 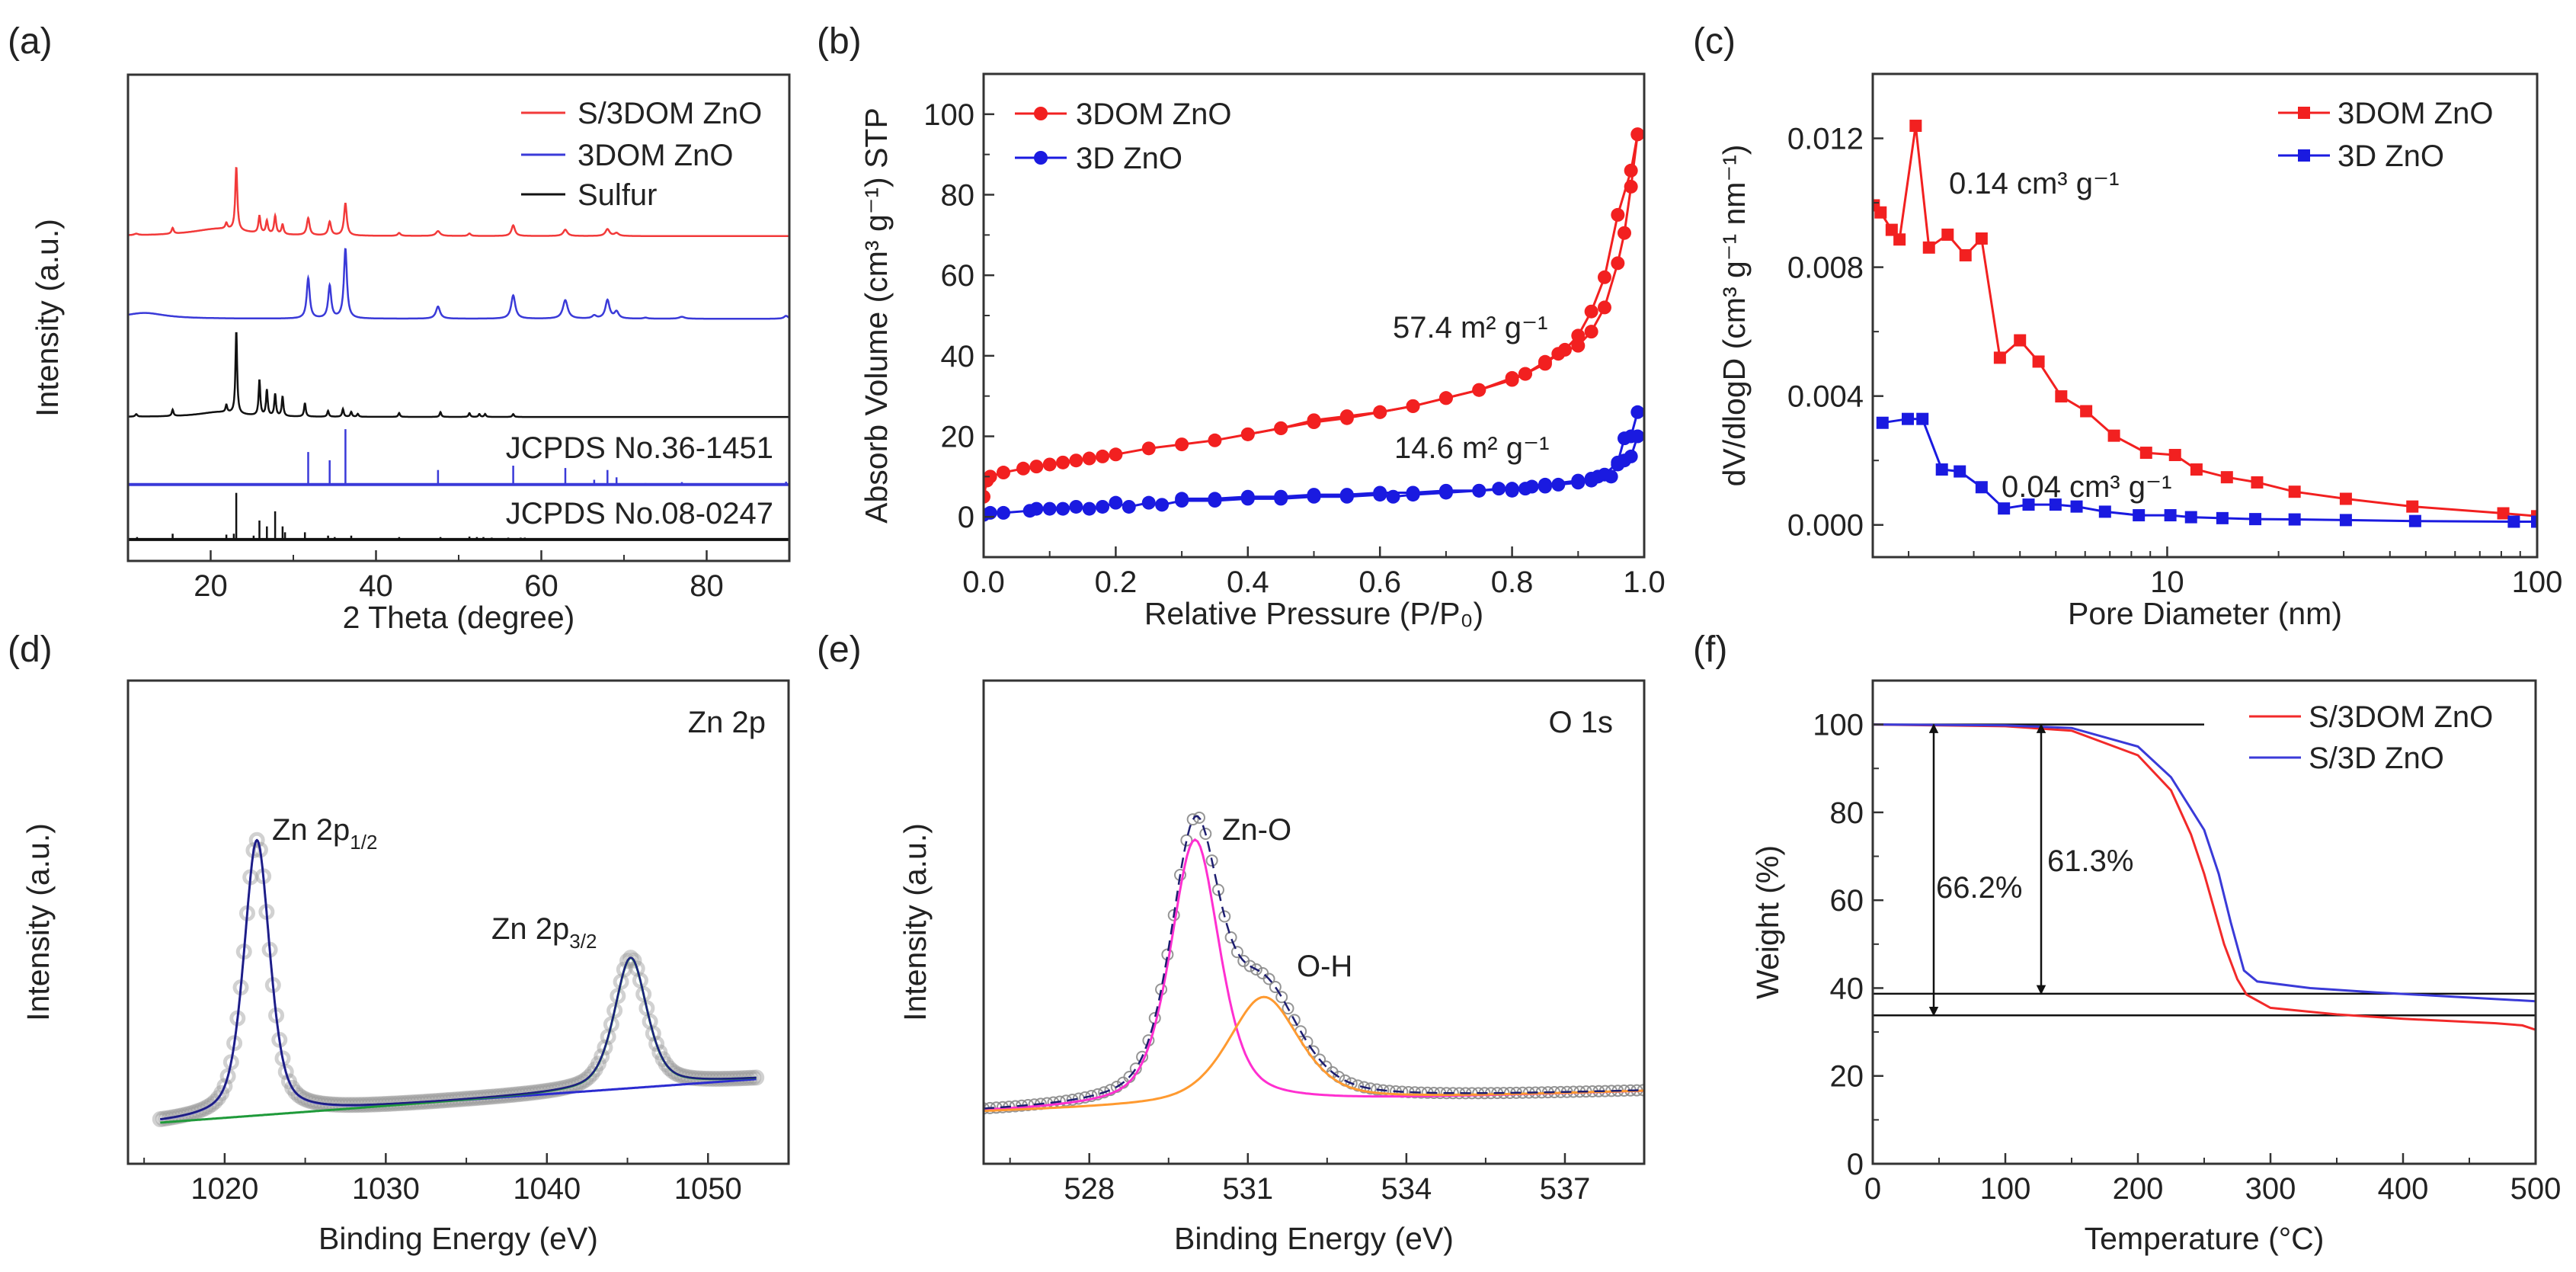 I want to click on x-axis-title: Relative Pressure (P/P₀), so click(x=1313, y=613).